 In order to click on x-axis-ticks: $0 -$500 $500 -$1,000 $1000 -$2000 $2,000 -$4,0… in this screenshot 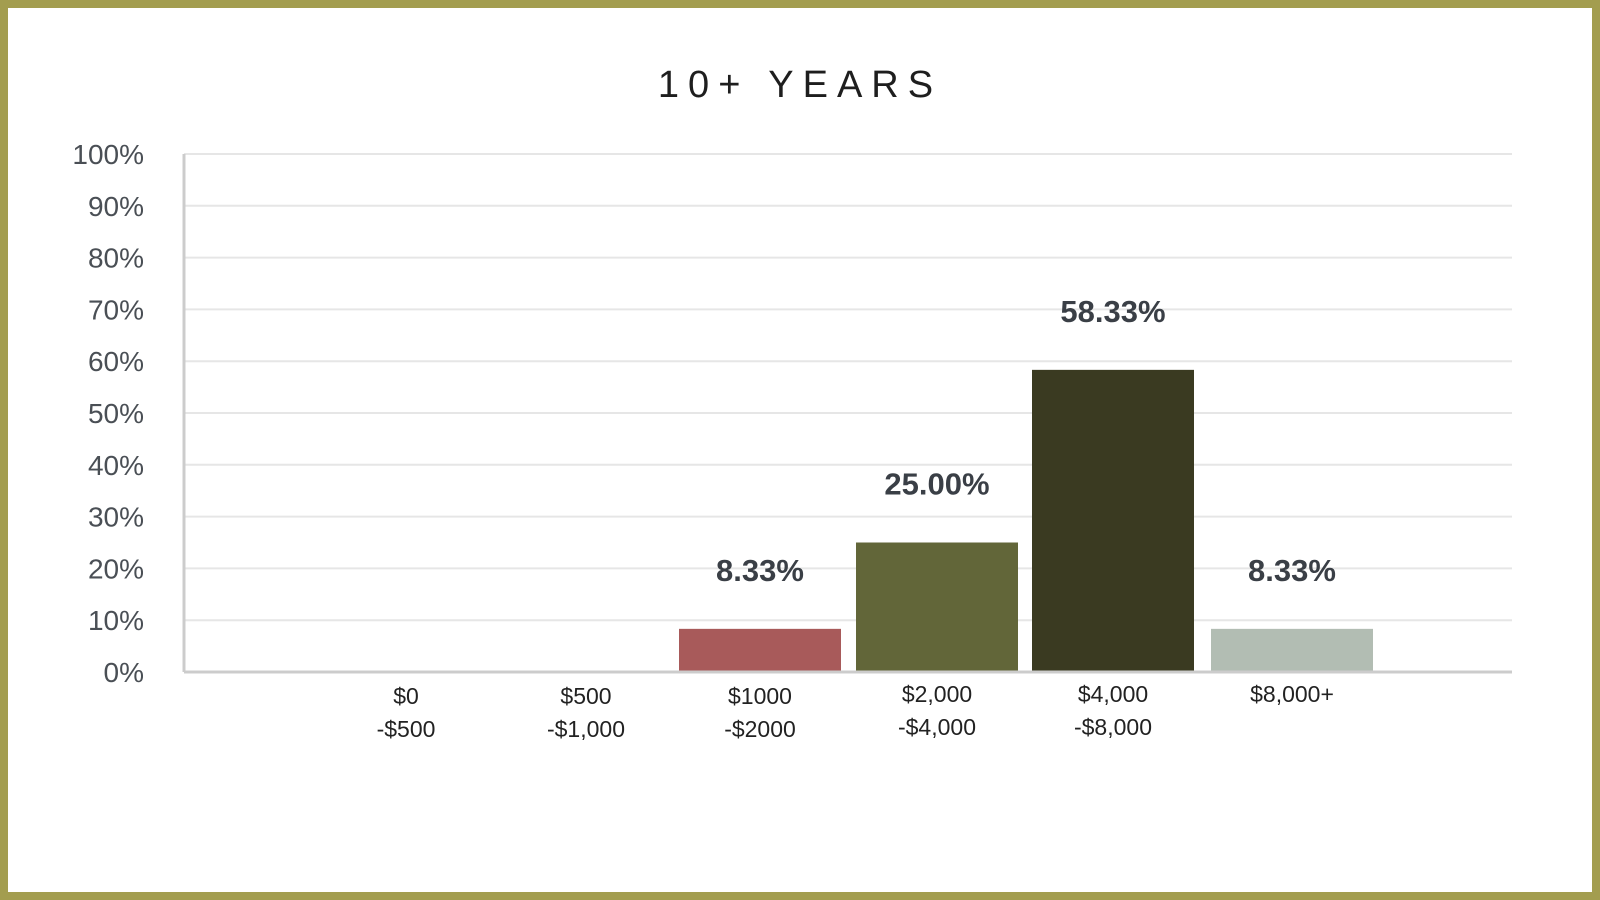, I will do `click(855, 711)`.